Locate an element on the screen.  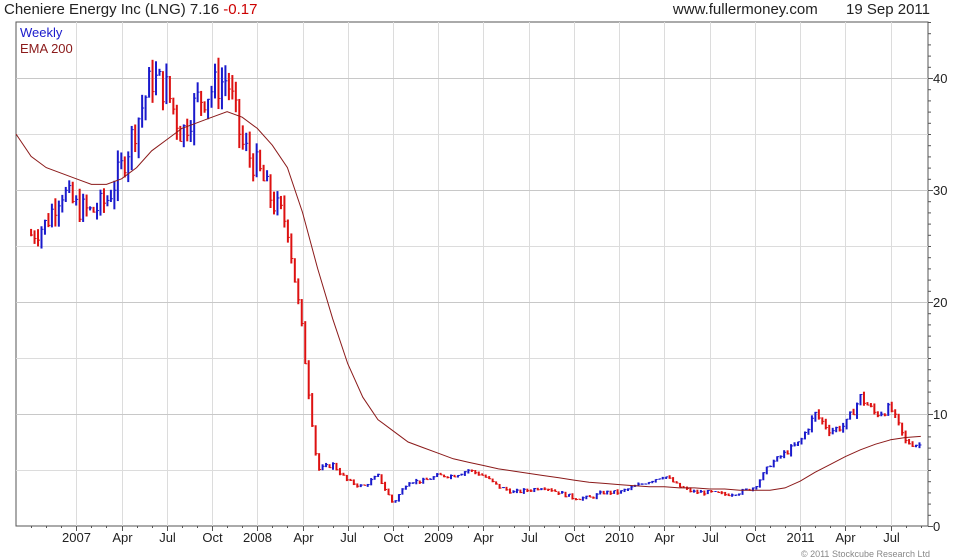
x-tick-label: 2011 is located at coordinates (801, 537).